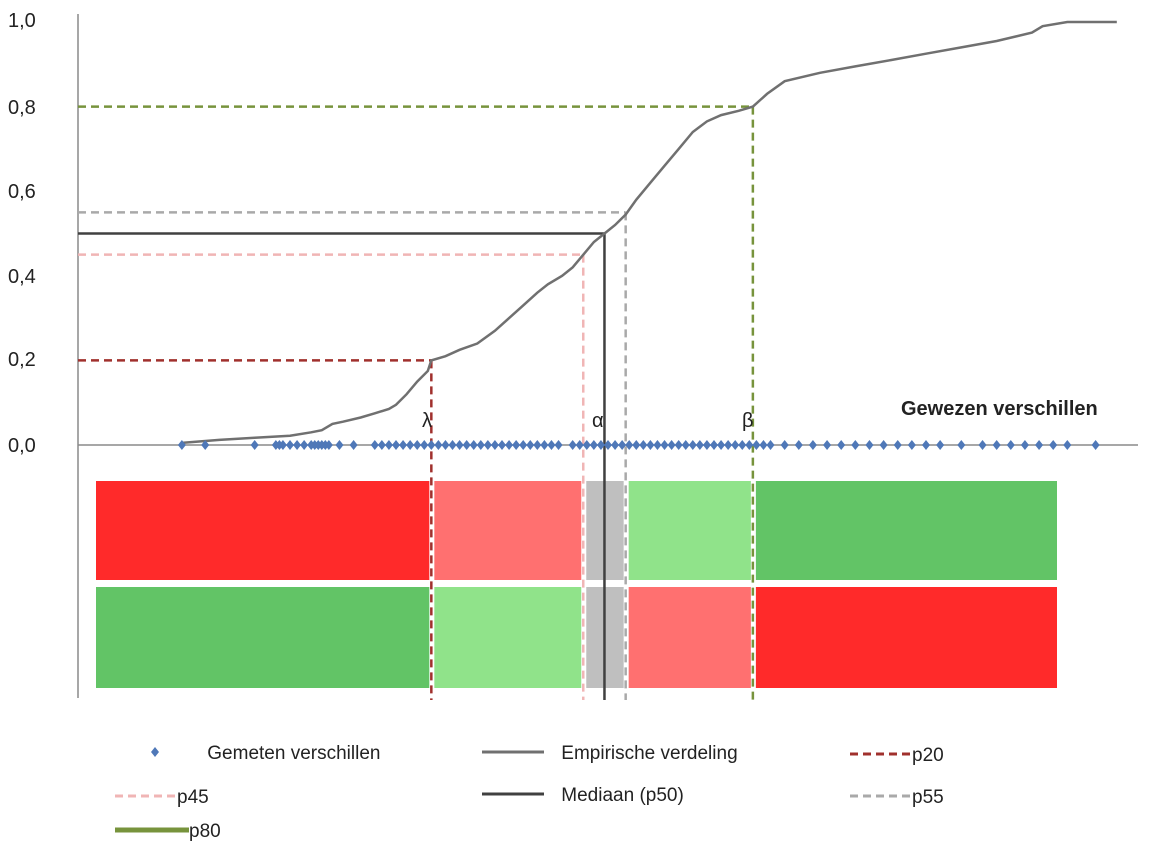  Describe the element at coordinates (22, 446) in the screenshot. I see `y-tick-label-0-0: 0,0` at that location.